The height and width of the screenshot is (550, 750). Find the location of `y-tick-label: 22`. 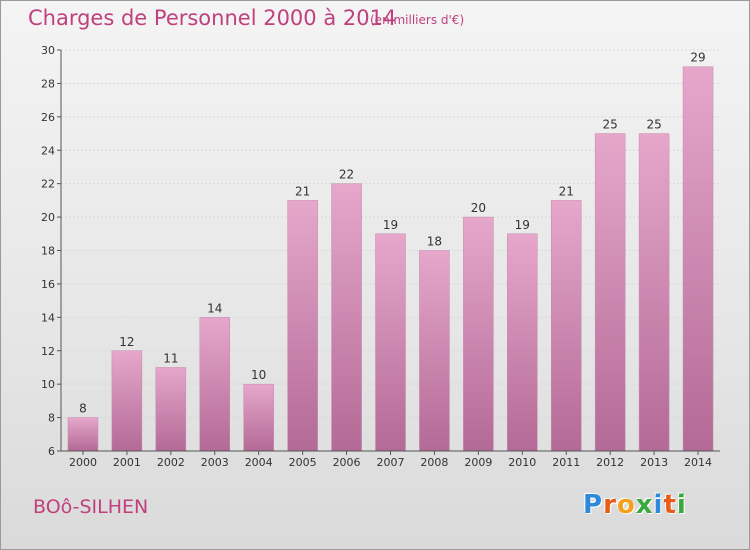

y-tick-label: 22 is located at coordinates (48, 184).